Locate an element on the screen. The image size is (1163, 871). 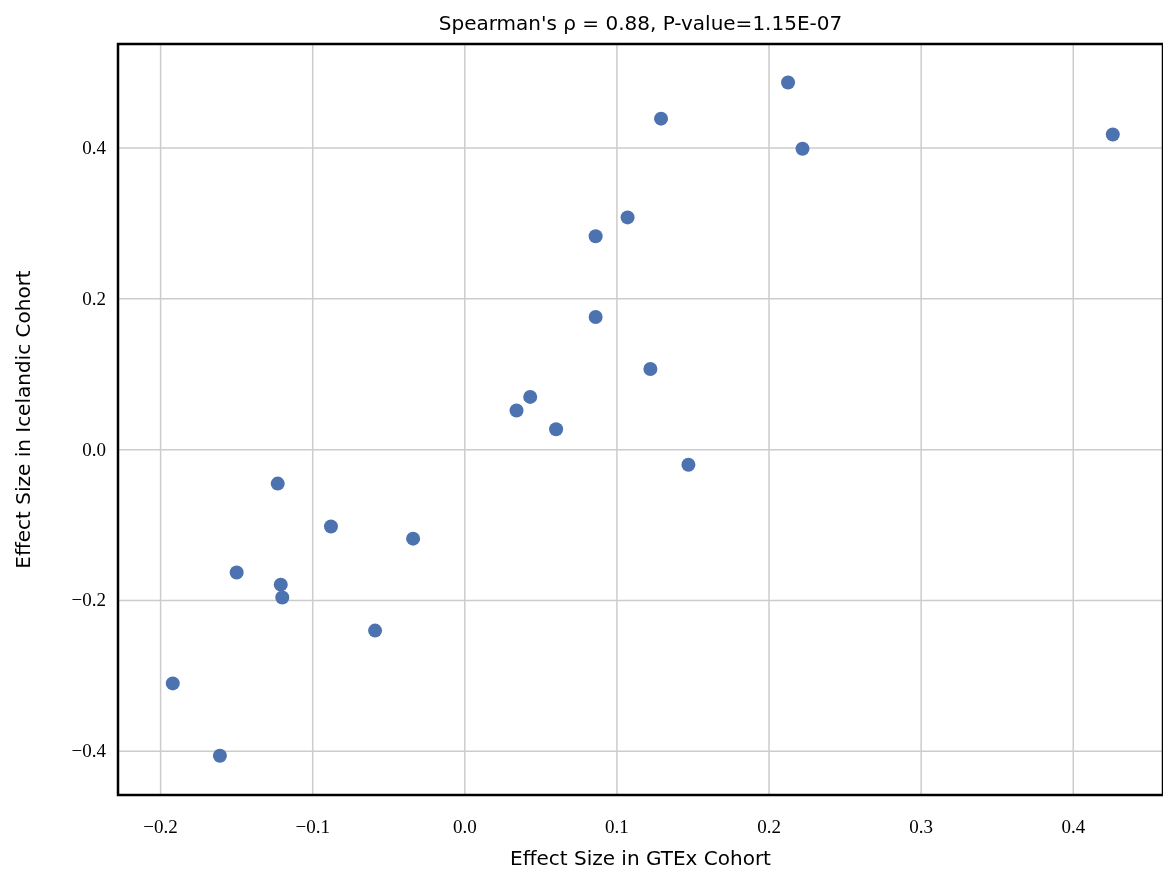
x-tick-label: −0.1 is located at coordinates (312, 826).